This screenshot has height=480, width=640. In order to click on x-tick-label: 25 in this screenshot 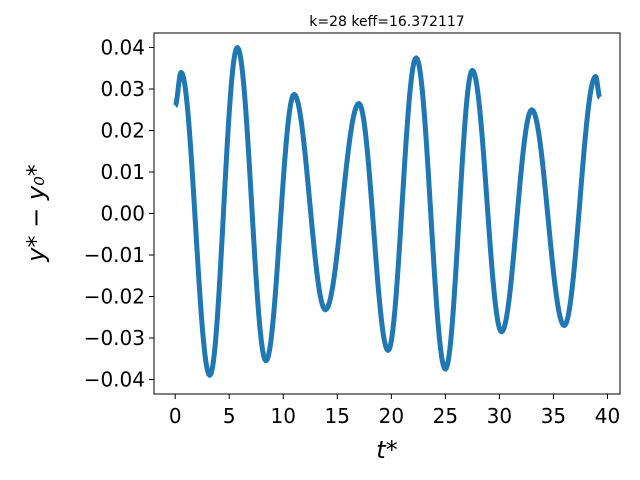, I will do `click(445, 416)`.